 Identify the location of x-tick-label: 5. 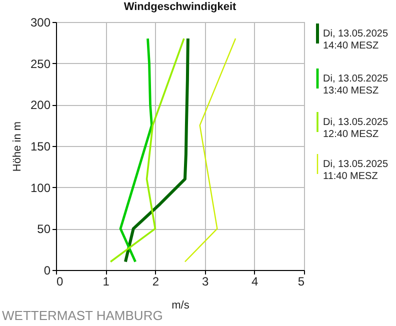
(301, 281).